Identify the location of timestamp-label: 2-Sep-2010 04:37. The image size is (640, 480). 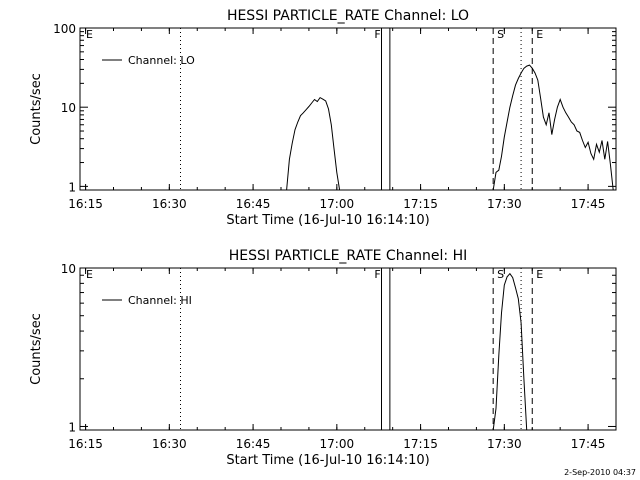
(600, 472).